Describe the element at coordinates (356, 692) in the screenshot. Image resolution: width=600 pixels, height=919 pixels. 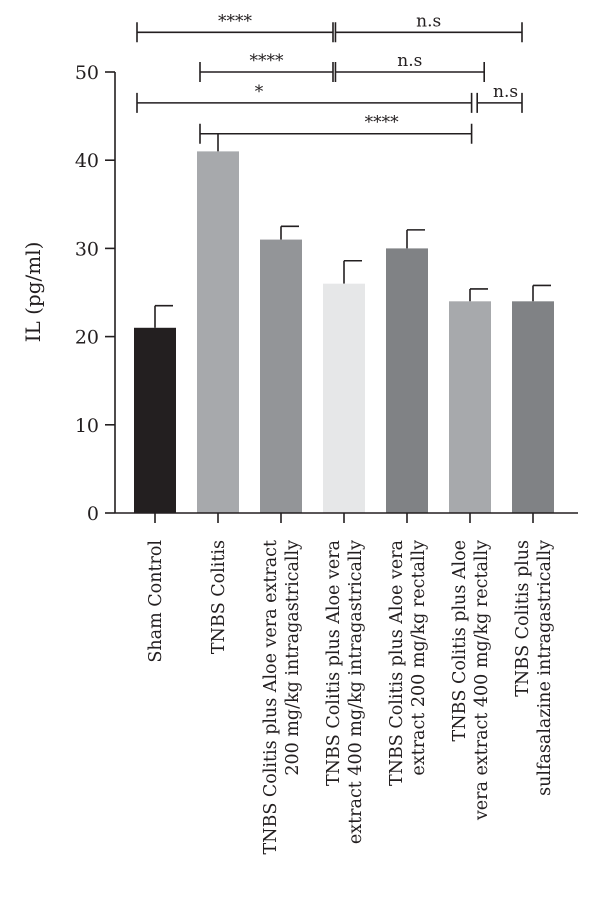
I see `x-tick-label: extract 400 mg/kg intragastrically` at that location.